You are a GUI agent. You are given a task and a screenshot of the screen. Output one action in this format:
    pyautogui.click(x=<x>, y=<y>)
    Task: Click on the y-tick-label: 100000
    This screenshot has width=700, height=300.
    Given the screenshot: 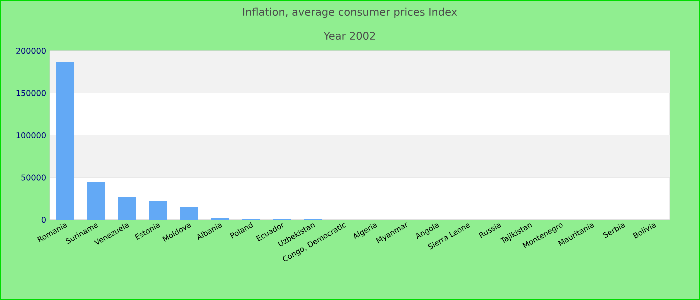 What is the action you would take?
    pyautogui.click(x=31, y=135)
    